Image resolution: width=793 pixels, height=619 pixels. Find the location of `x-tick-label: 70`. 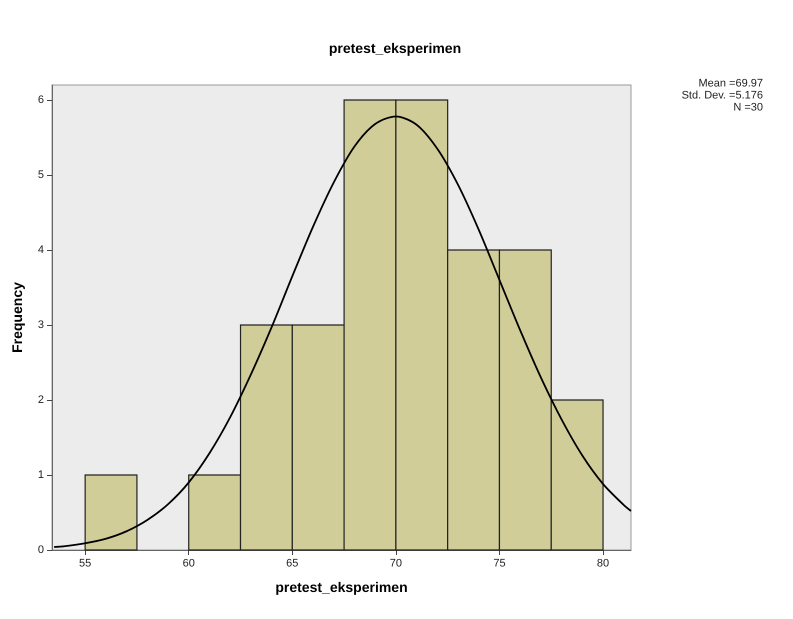

x-tick-label: 70 is located at coordinates (396, 564).